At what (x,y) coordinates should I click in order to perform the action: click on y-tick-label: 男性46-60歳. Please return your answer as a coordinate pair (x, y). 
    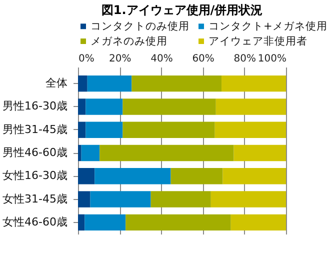
    Looking at the image, I should click on (35, 152).